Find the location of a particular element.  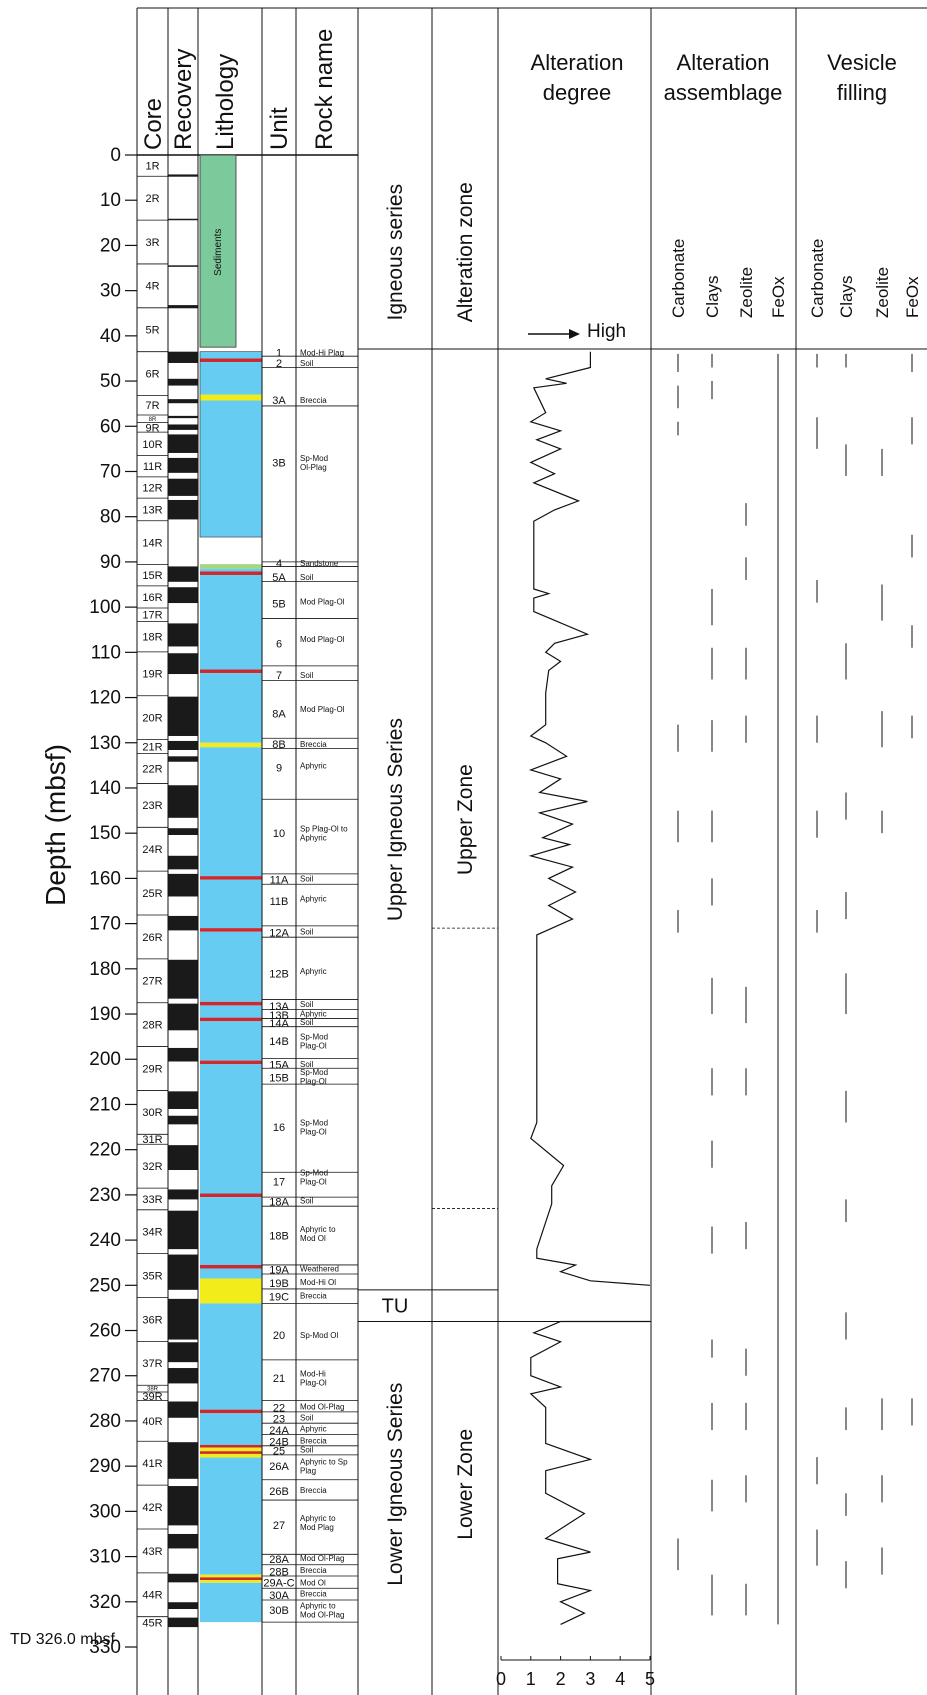

depth-tick-label: 260 is located at coordinates (105, 1331).